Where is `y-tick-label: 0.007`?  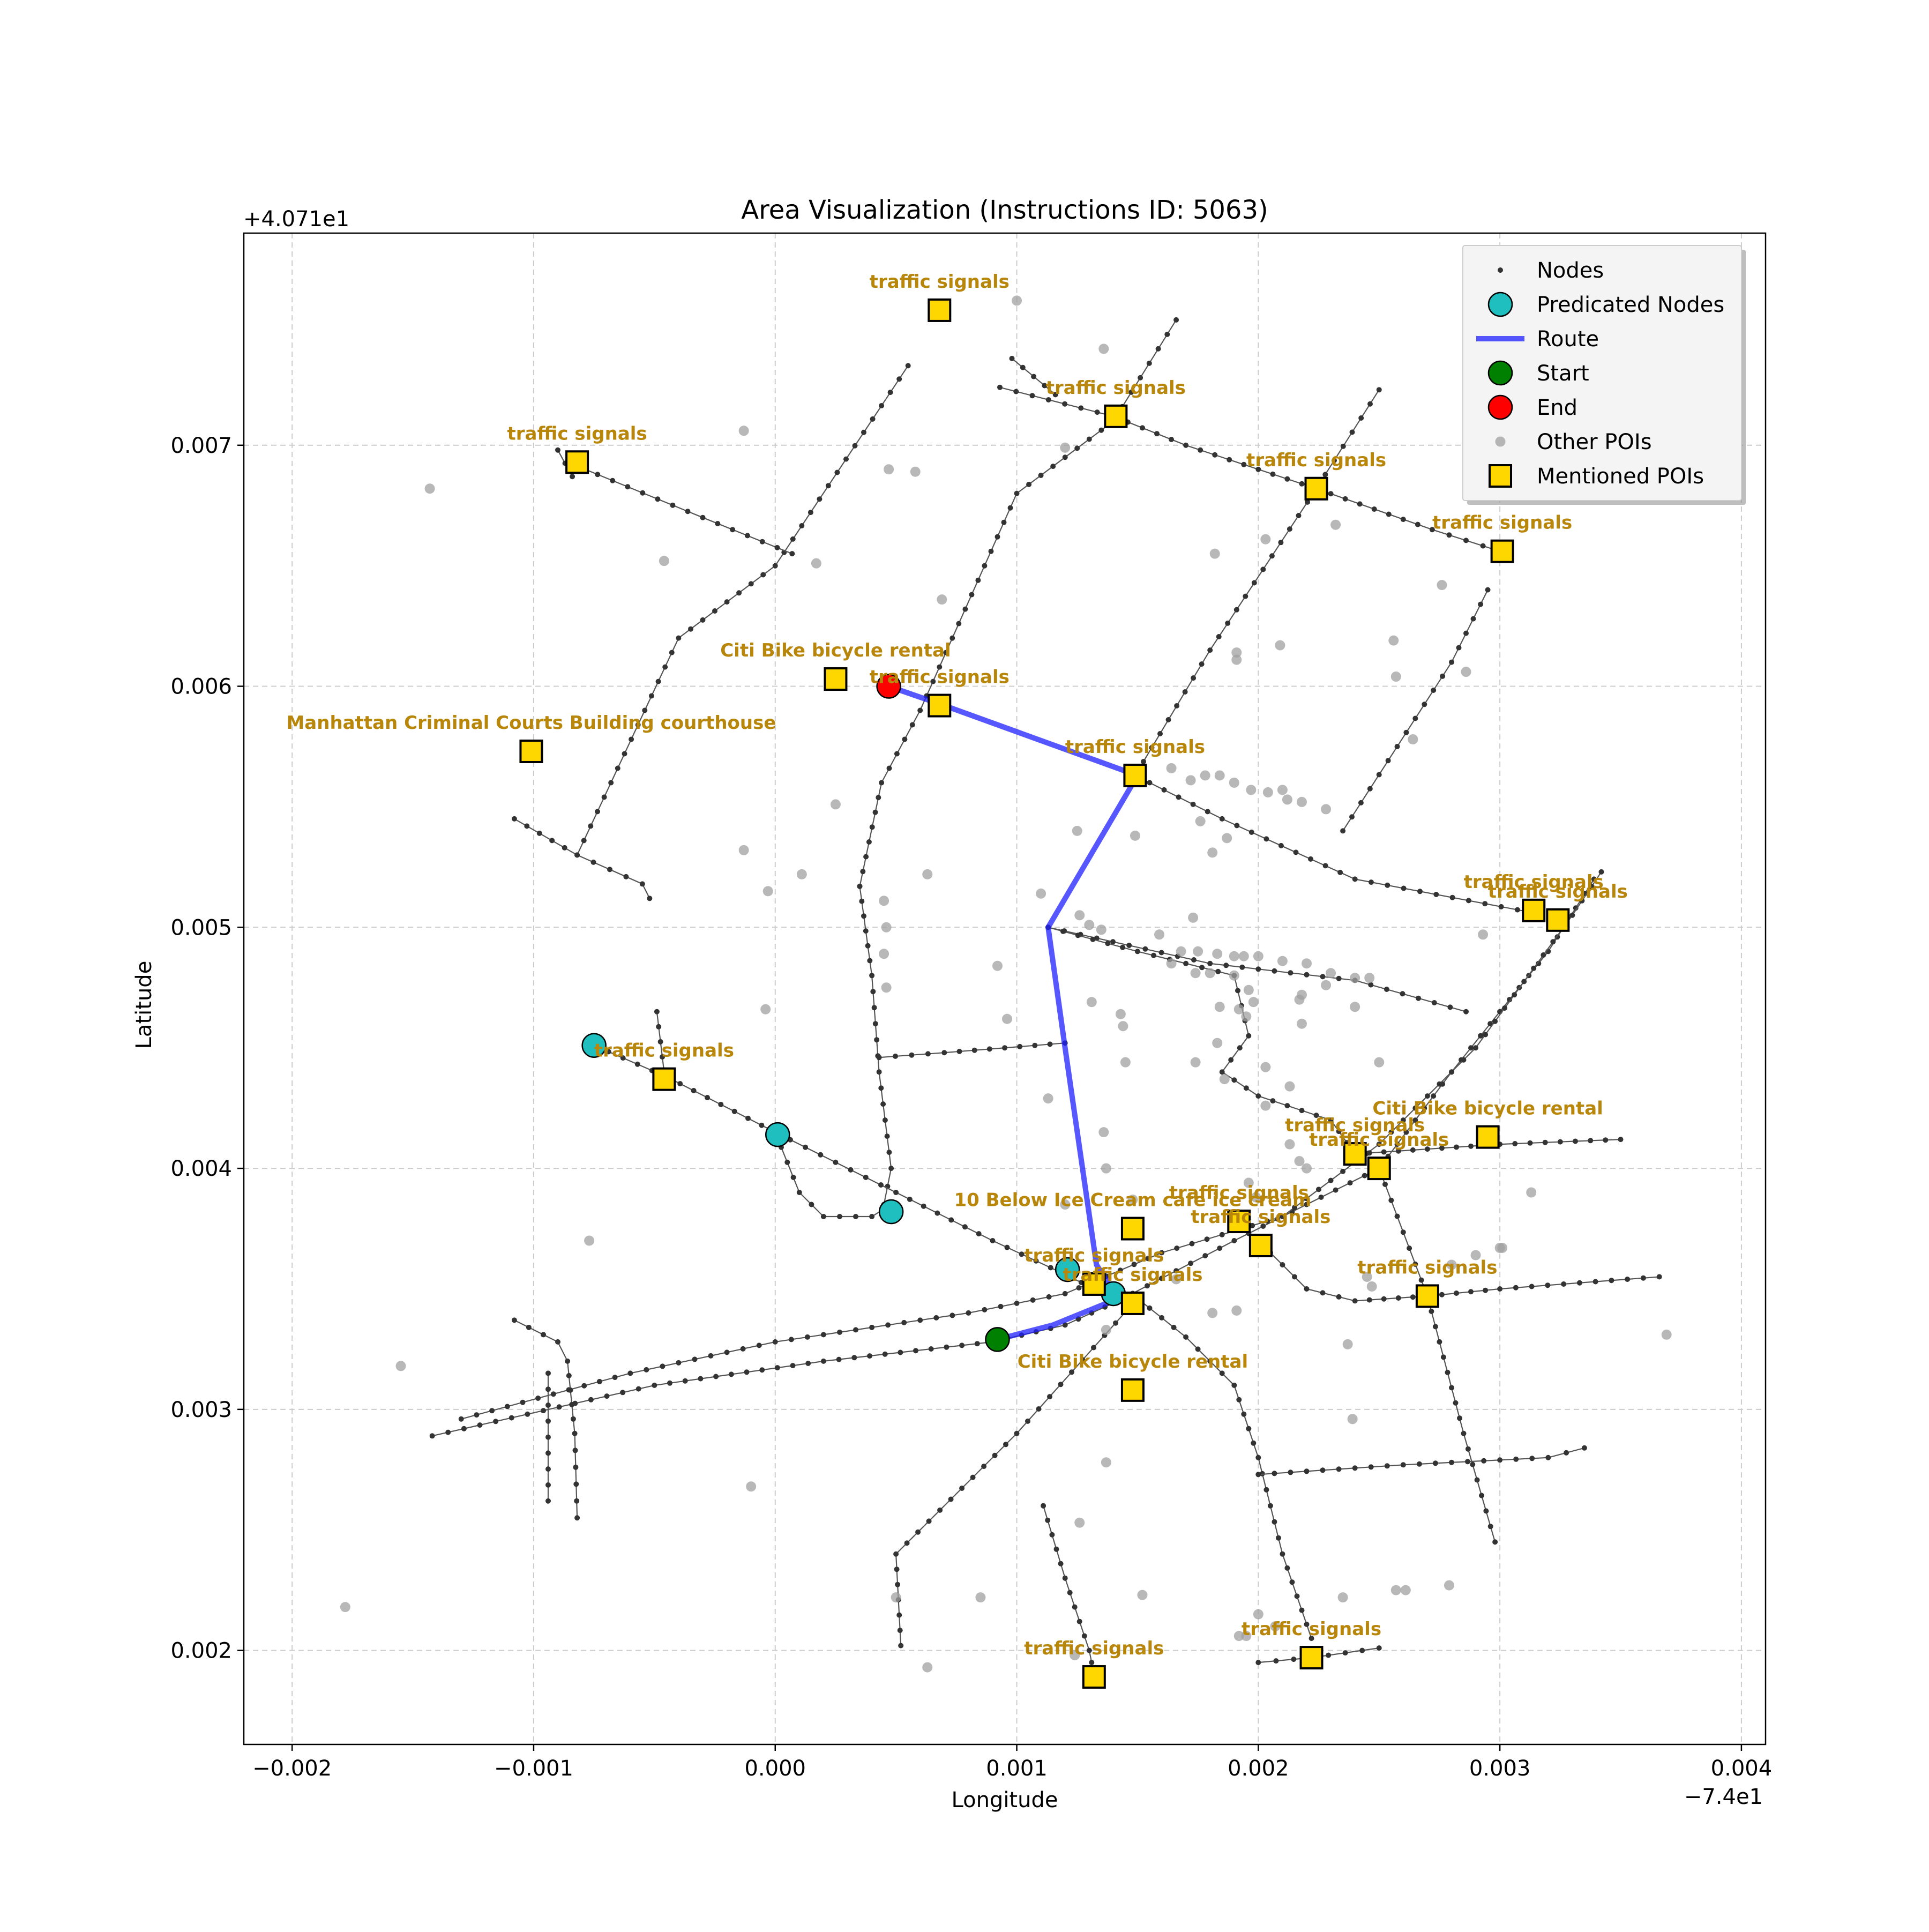
y-tick-label: 0.007 is located at coordinates (201, 446).